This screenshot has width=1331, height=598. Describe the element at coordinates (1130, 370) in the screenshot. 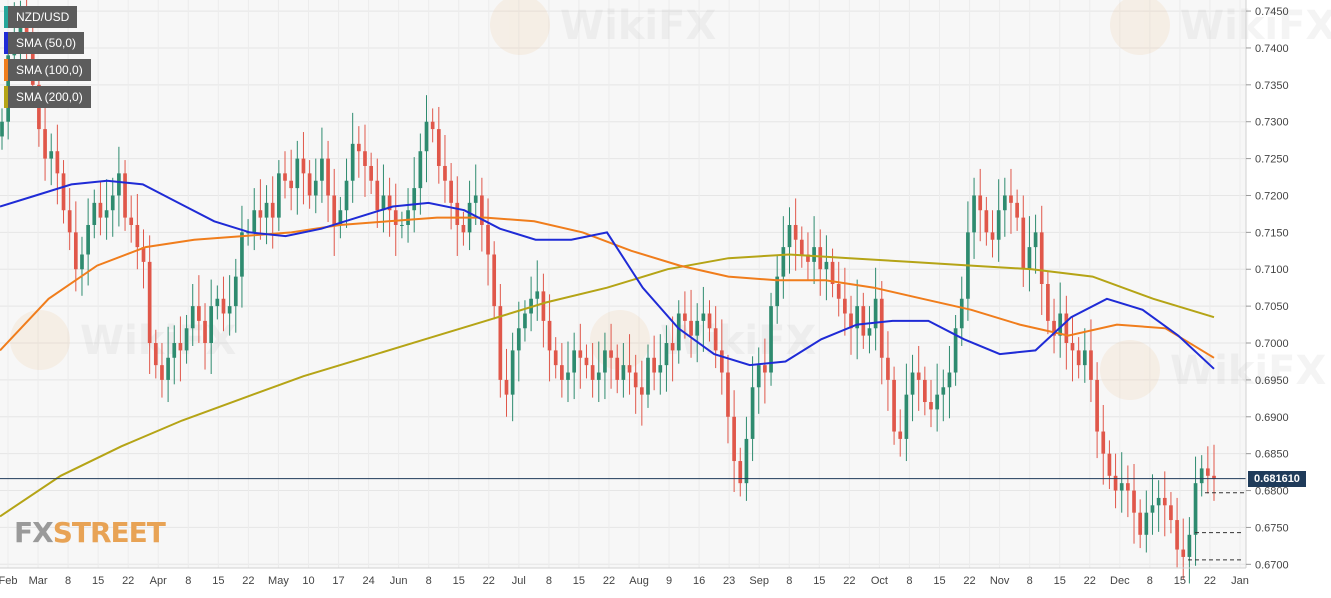

I see `watermark-logo` at that location.